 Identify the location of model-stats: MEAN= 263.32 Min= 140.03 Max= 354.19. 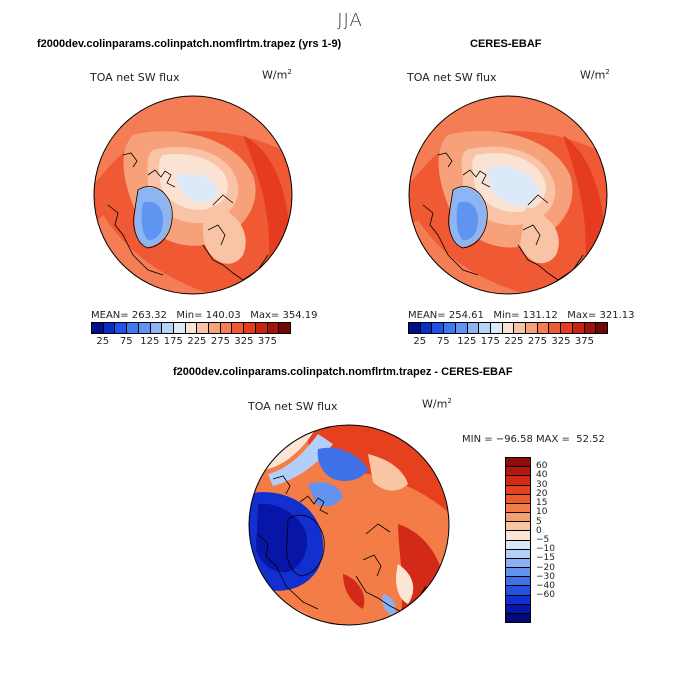
(204, 315).